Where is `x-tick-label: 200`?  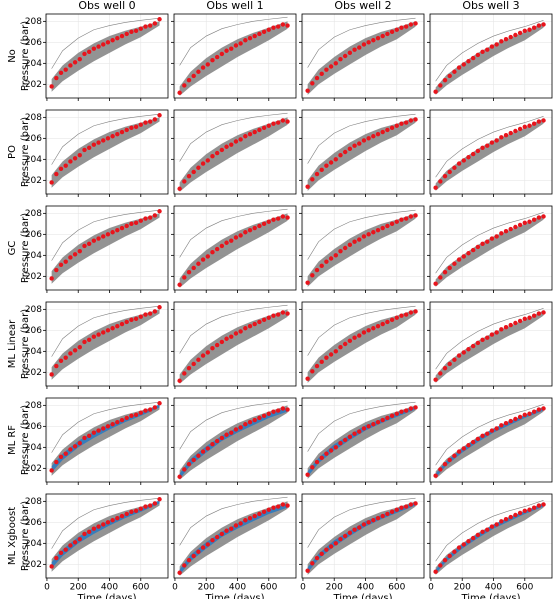 x-tick-label: 200 is located at coordinates (334, 588).